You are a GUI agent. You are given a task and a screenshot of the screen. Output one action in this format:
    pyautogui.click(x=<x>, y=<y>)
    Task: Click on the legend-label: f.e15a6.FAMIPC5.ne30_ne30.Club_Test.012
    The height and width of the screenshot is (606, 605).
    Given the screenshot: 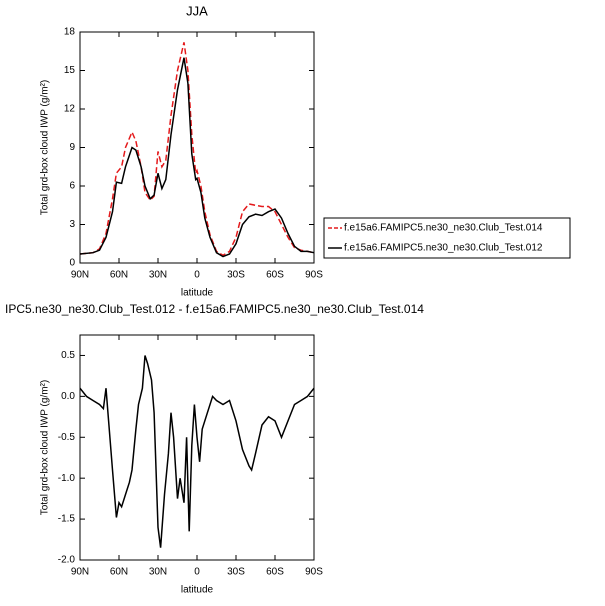 What is the action you would take?
    pyautogui.click(x=443, y=248)
    